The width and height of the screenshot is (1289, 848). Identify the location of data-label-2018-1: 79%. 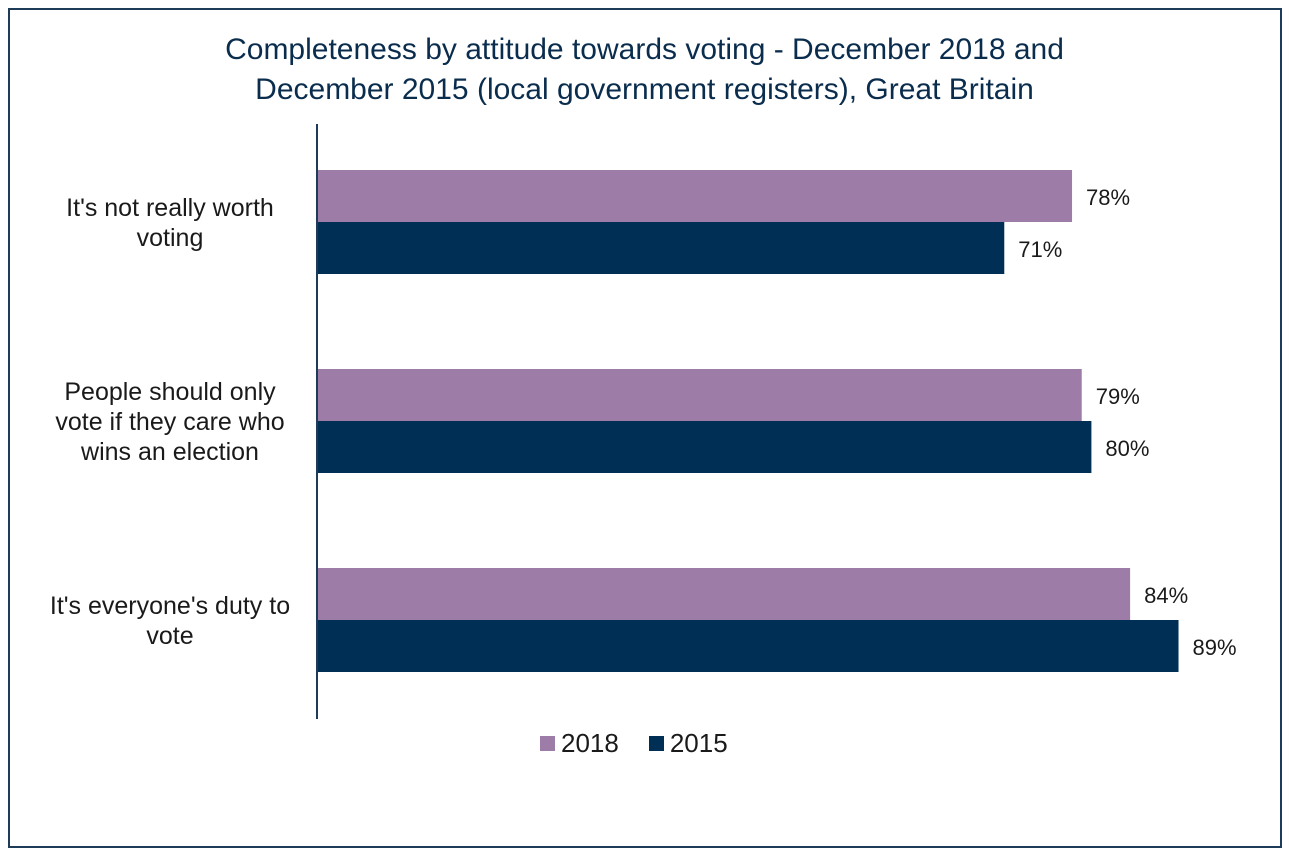
(1118, 396).